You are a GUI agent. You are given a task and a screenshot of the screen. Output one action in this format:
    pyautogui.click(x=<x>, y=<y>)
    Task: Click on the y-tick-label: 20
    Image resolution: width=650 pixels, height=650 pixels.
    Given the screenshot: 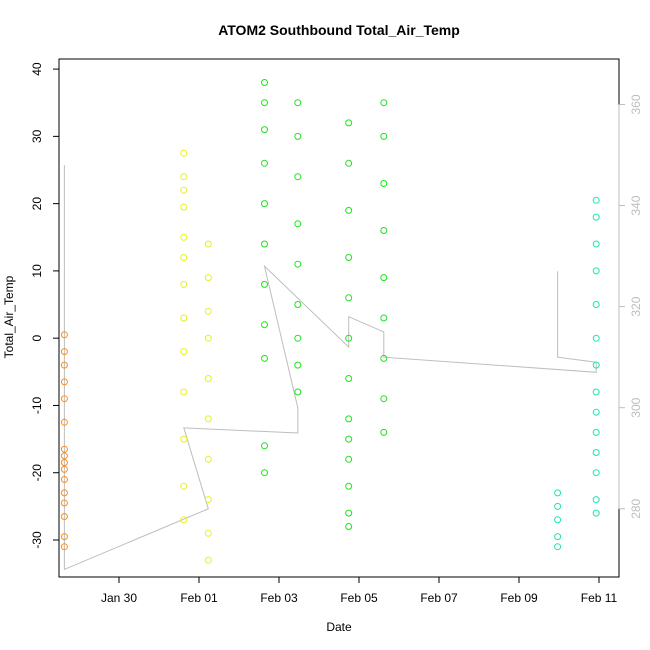 What is the action you would take?
    pyautogui.click(x=37, y=204)
    